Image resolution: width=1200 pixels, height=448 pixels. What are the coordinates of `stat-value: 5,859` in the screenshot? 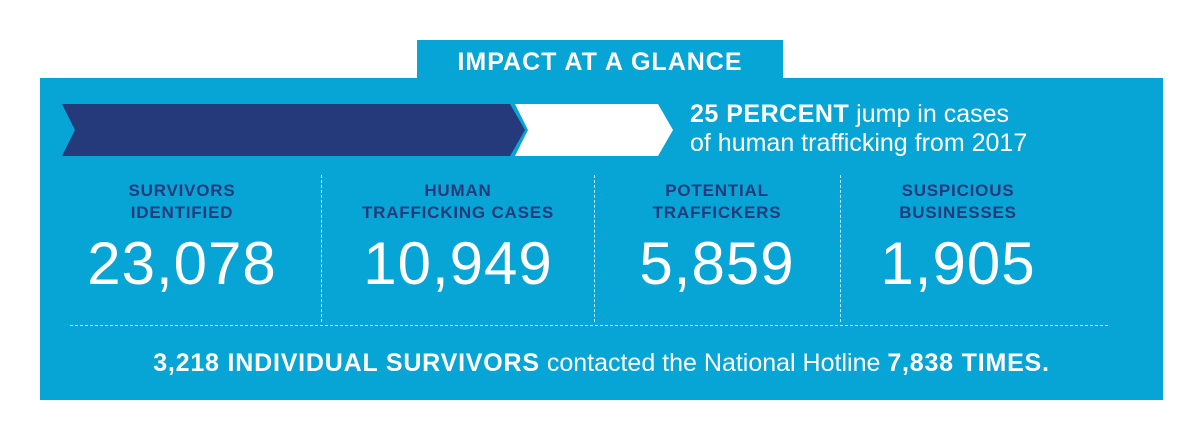 It's located at (717, 263).